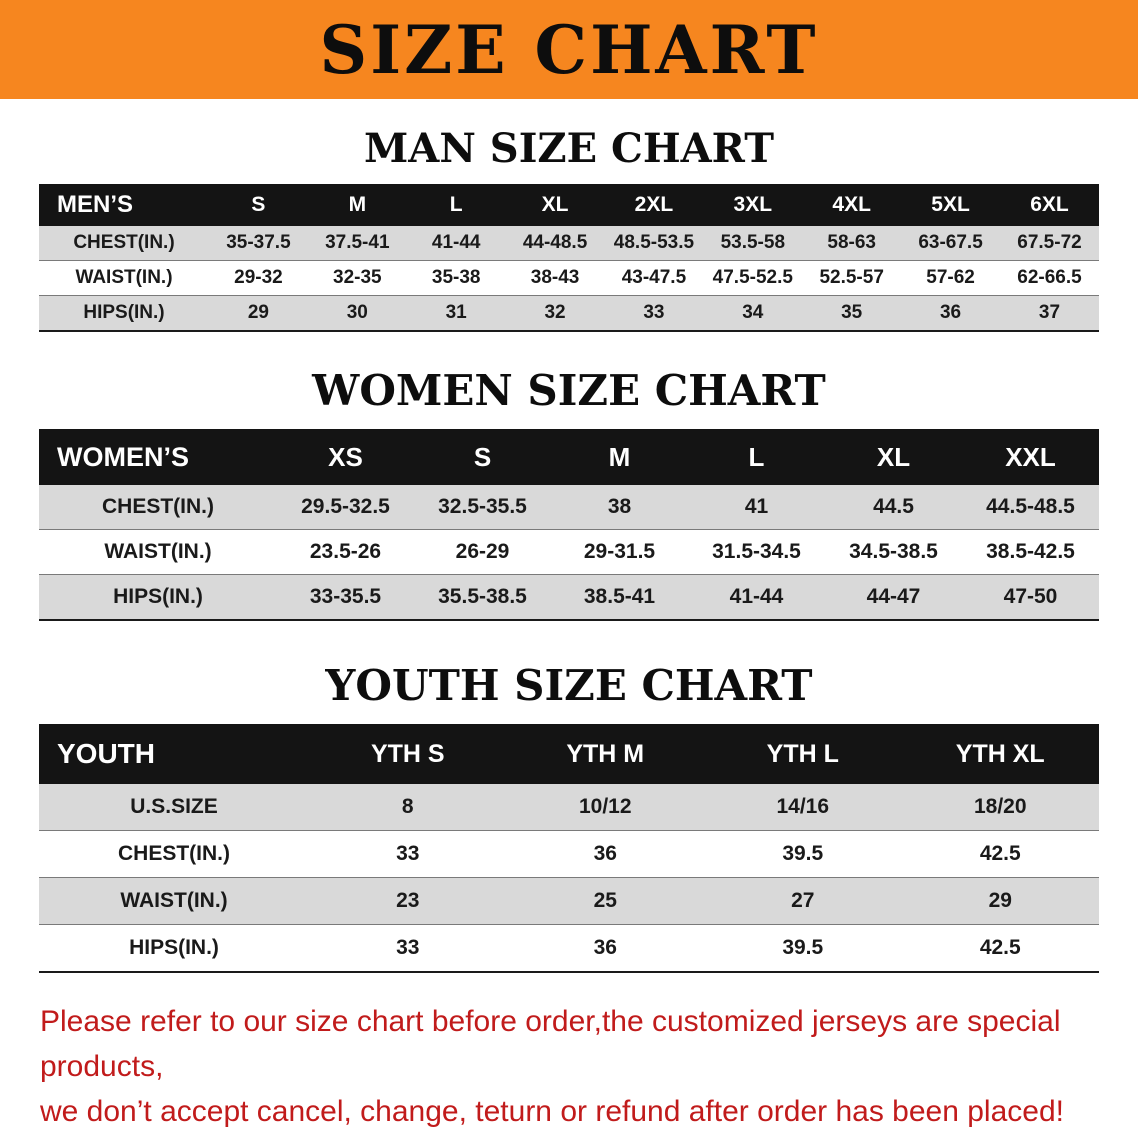 This screenshot has width=1138, height=1134. I want to click on size-value: 62-66.5, so click(1049, 278).